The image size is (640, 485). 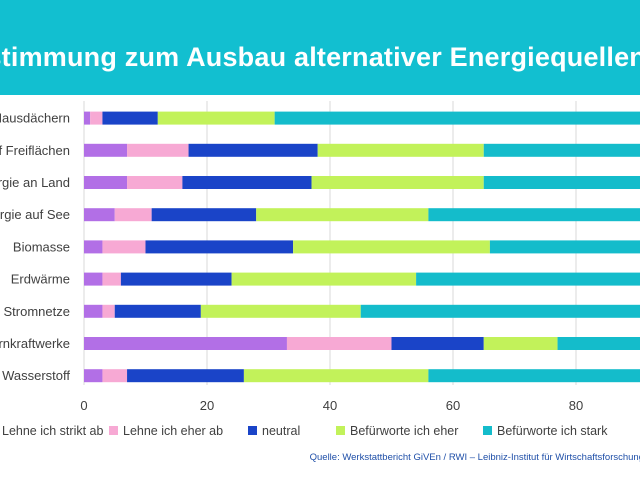 I want to click on category-label: Solarenergie auf Hausdächern, so click(x=35, y=118).